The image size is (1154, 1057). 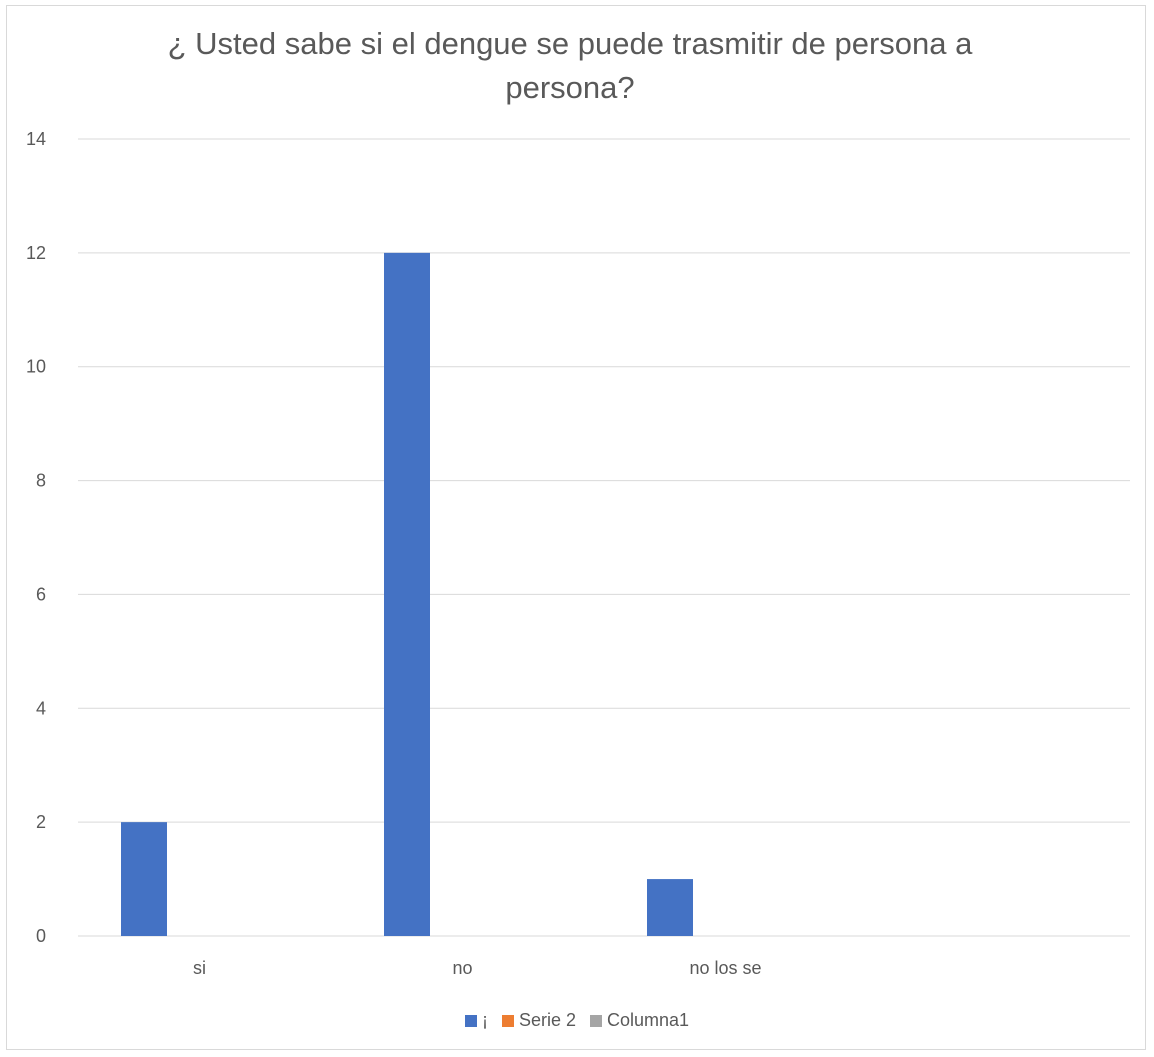 What do you see at coordinates (41, 594) in the screenshot?
I see `y-tick-label: 6` at bounding box center [41, 594].